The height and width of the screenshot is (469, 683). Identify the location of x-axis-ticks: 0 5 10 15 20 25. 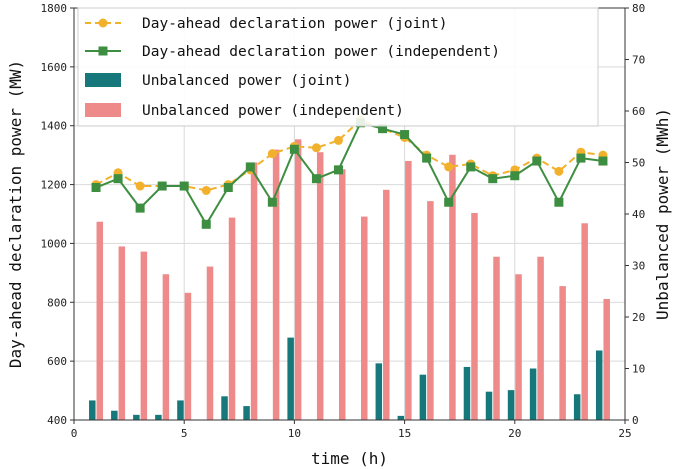
(351, 430).